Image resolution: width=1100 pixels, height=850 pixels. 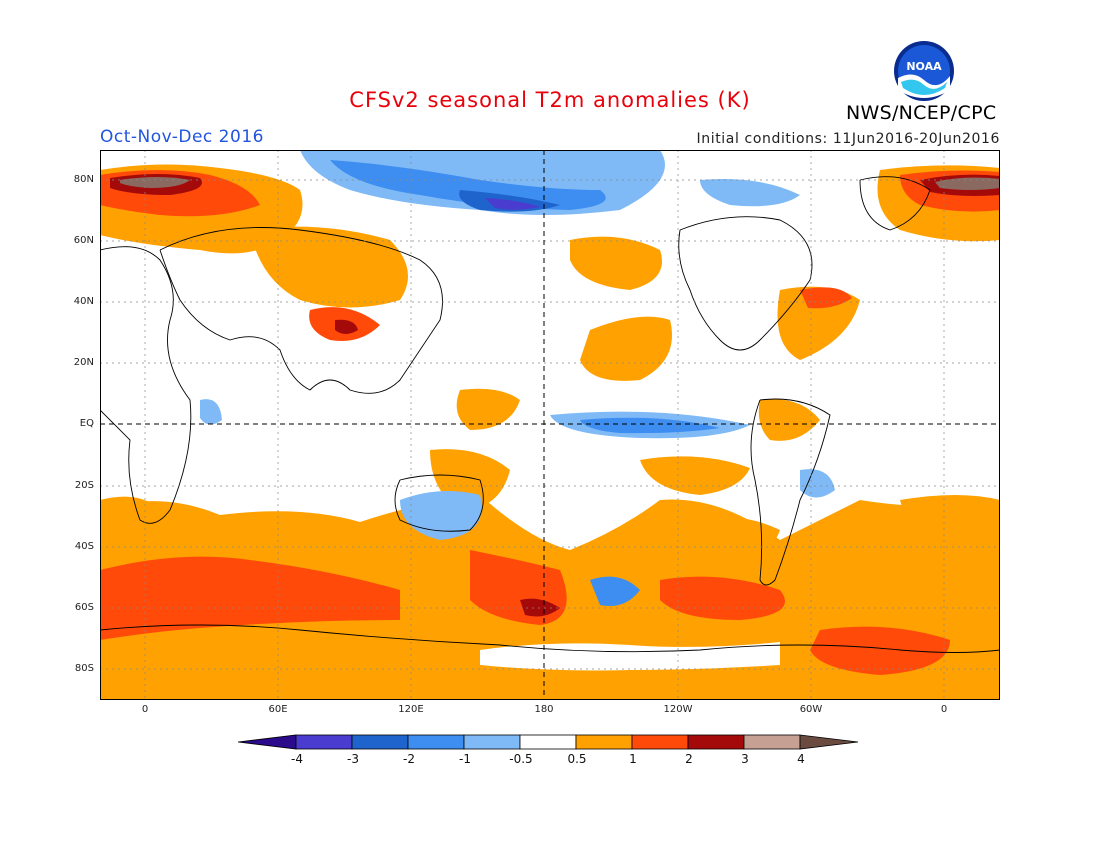 I want to click on lon-label: 120E, so click(x=411, y=709).